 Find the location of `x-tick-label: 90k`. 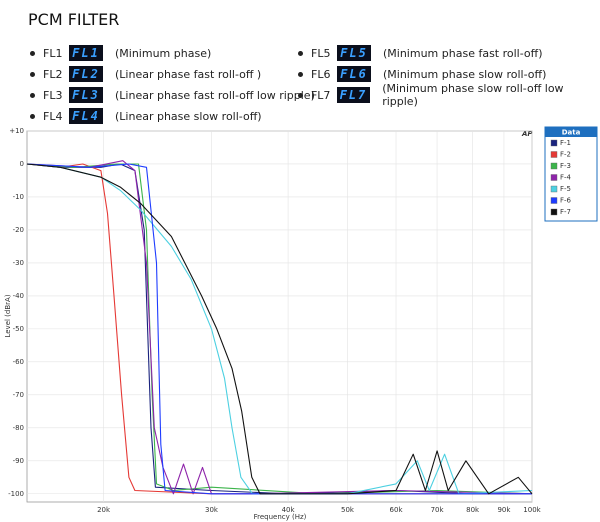

x-tick-label: 90k is located at coordinates (504, 510).